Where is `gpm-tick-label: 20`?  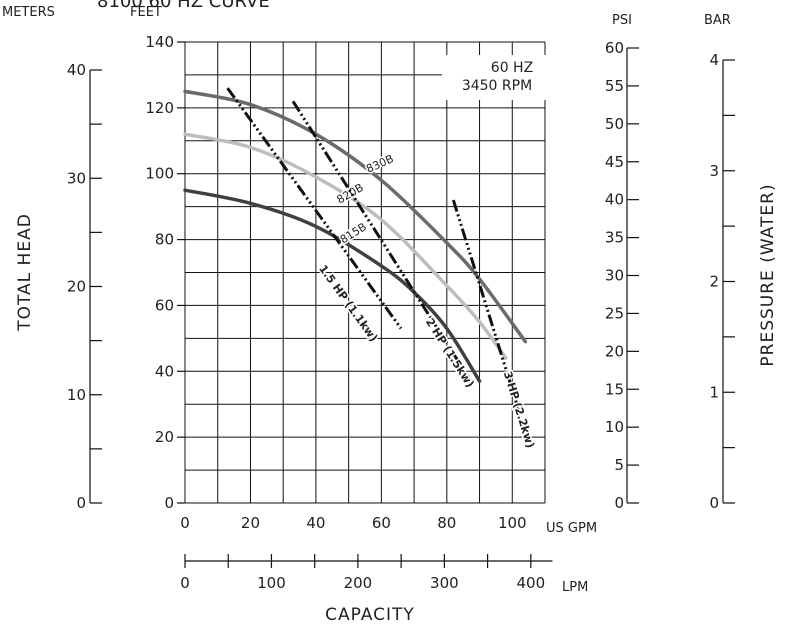 gpm-tick-label: 20 is located at coordinates (250, 523).